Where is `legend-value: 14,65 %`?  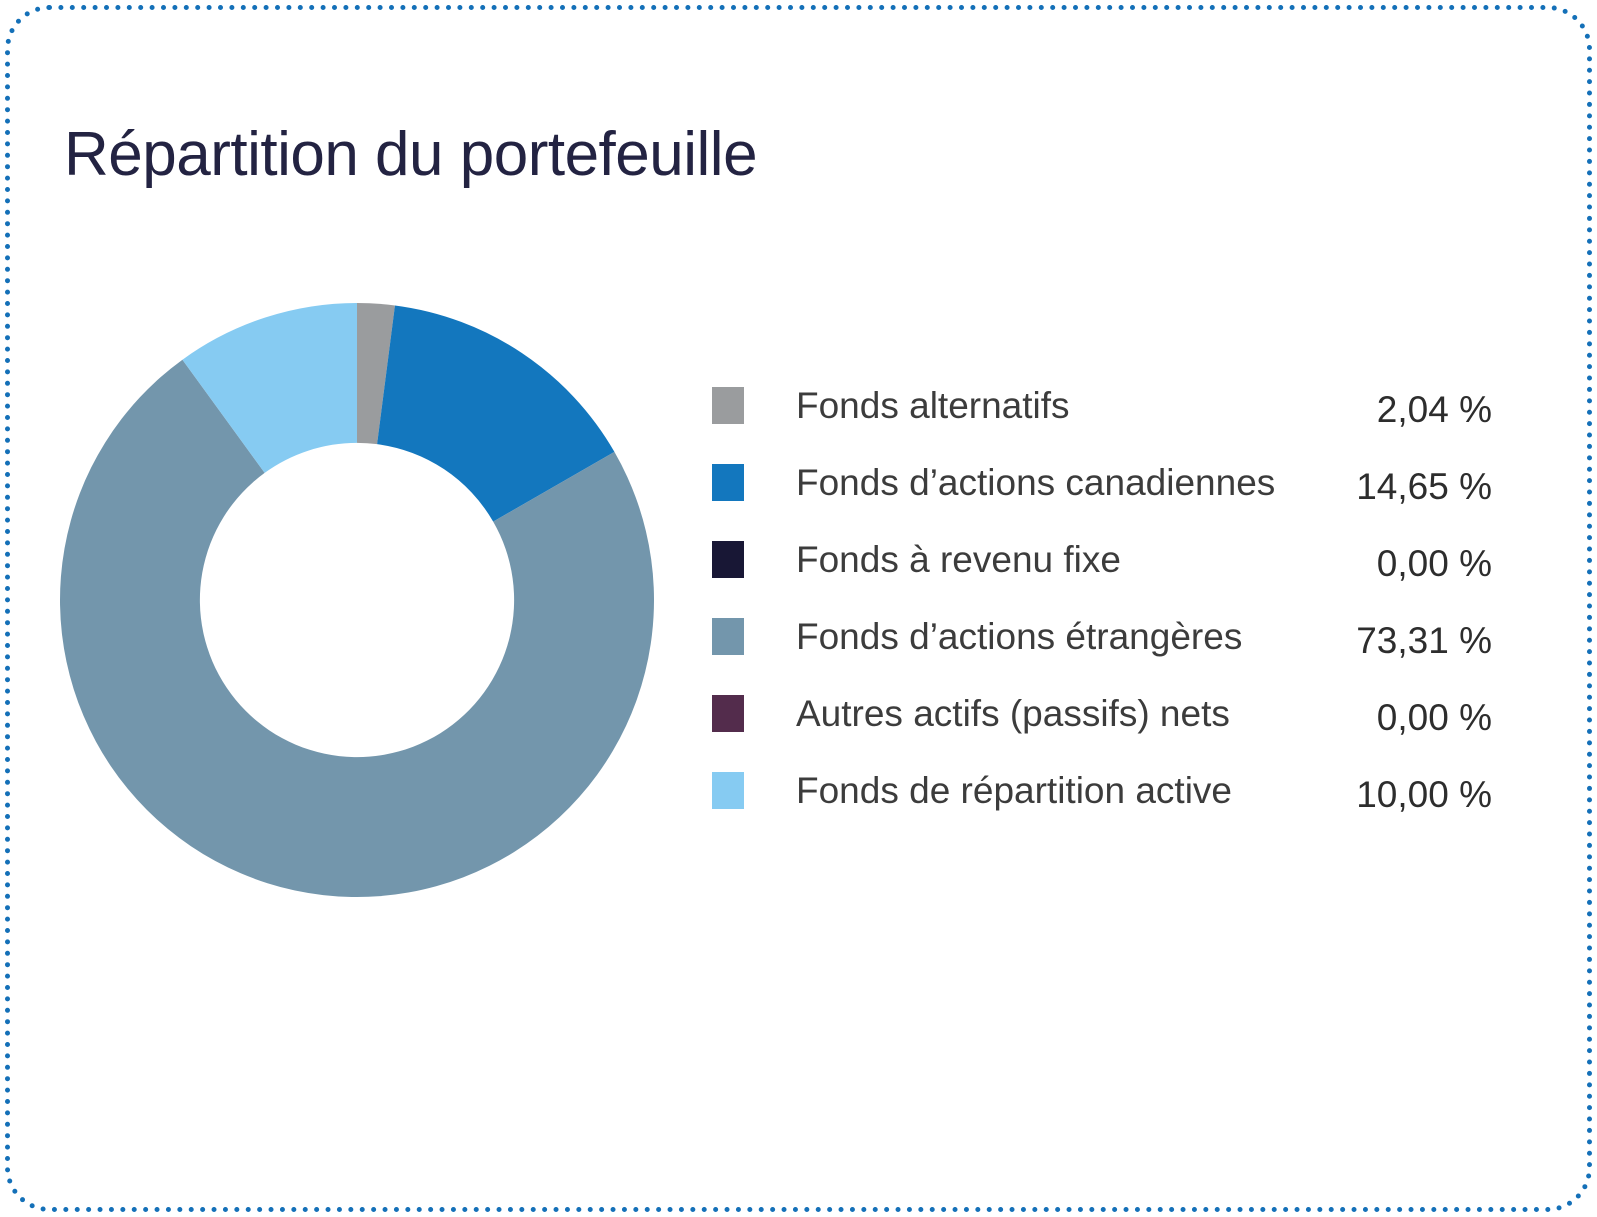
legend-value: 14,65 % is located at coordinates (1424, 486).